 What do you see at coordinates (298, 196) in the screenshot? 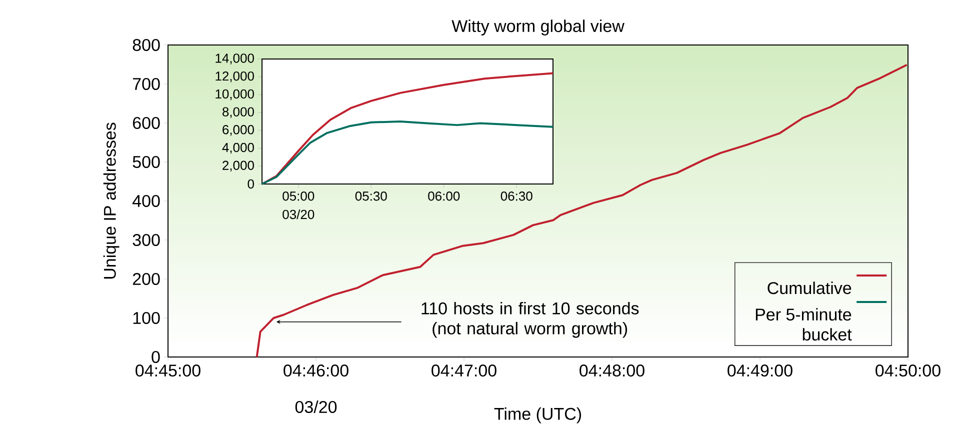
I see `x-tick-label: 05:00` at bounding box center [298, 196].